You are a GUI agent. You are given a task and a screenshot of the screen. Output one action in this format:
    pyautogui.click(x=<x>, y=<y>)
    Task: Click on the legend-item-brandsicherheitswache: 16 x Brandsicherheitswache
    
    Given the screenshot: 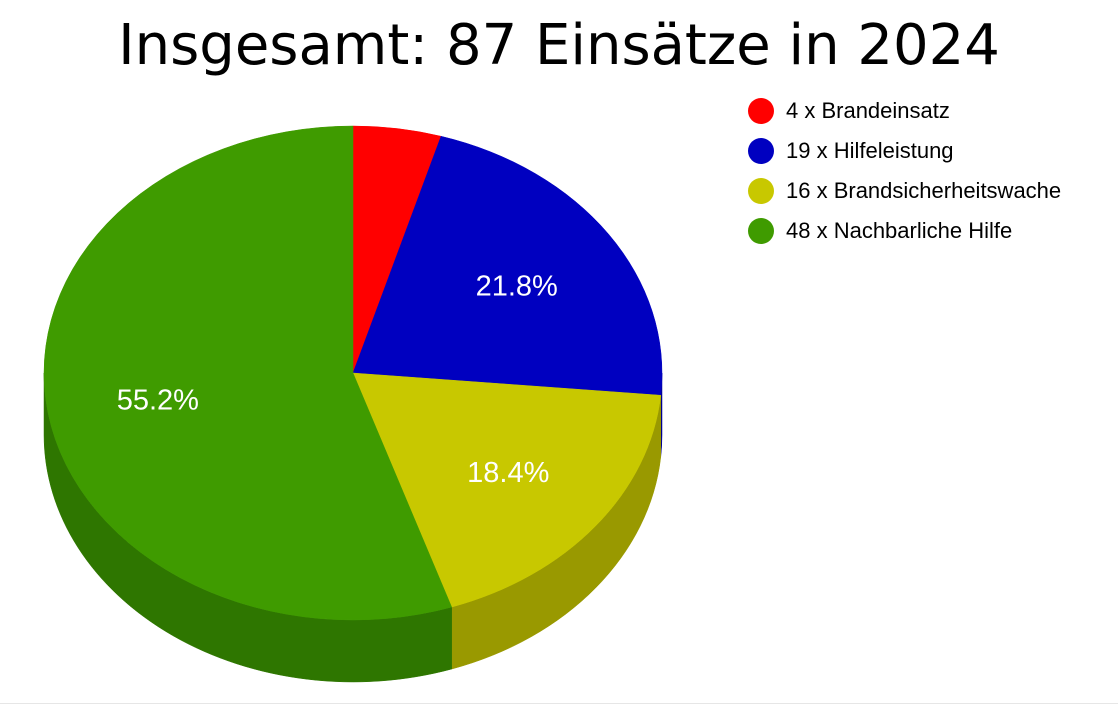 What is the action you would take?
    pyautogui.click(x=904, y=191)
    